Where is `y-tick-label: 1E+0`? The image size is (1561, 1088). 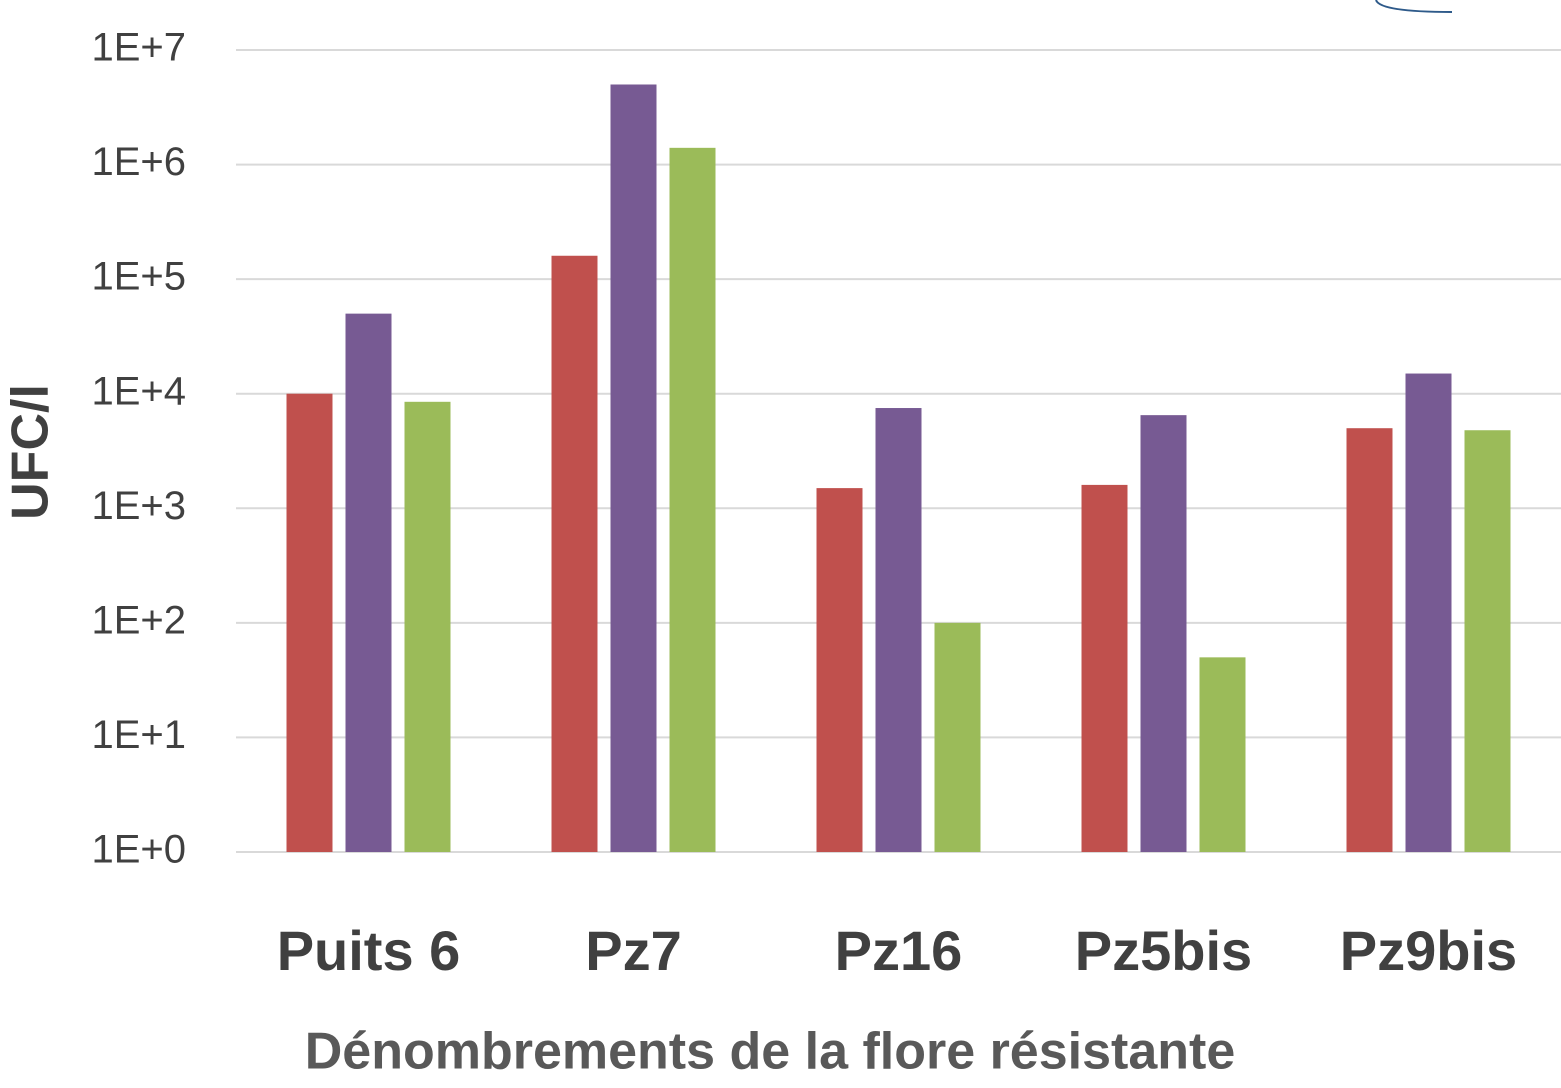
y-tick-label: 1E+0 is located at coordinates (138, 850).